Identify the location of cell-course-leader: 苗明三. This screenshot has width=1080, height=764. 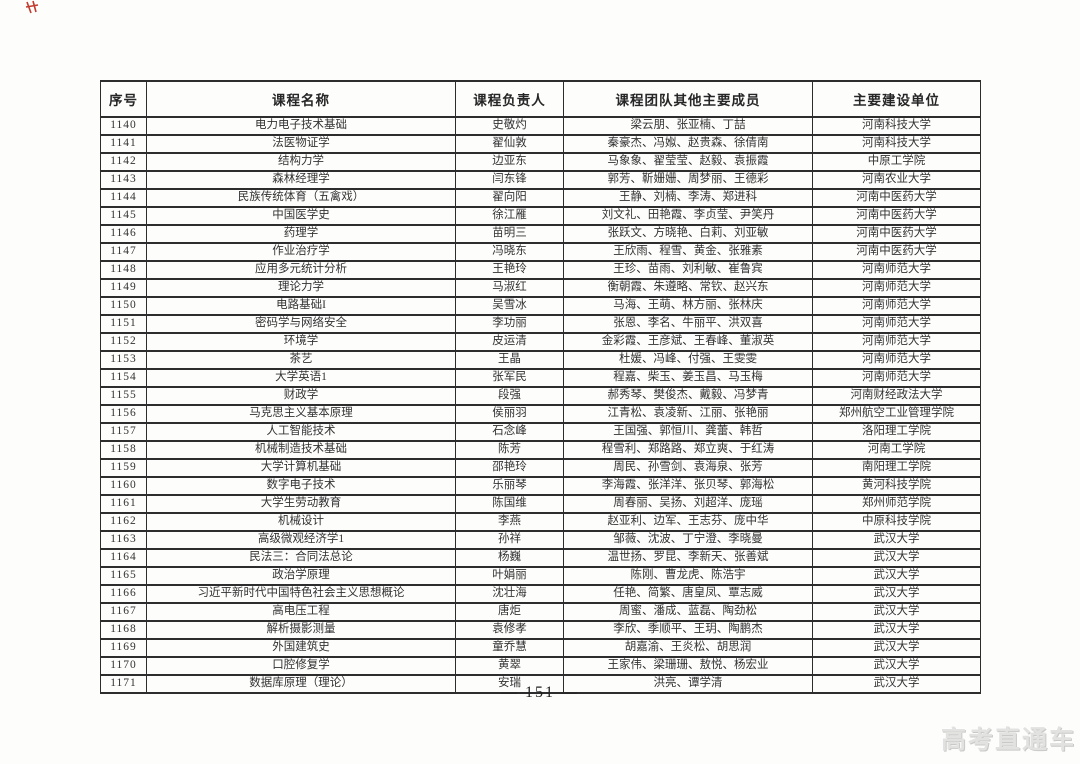
(509, 234).